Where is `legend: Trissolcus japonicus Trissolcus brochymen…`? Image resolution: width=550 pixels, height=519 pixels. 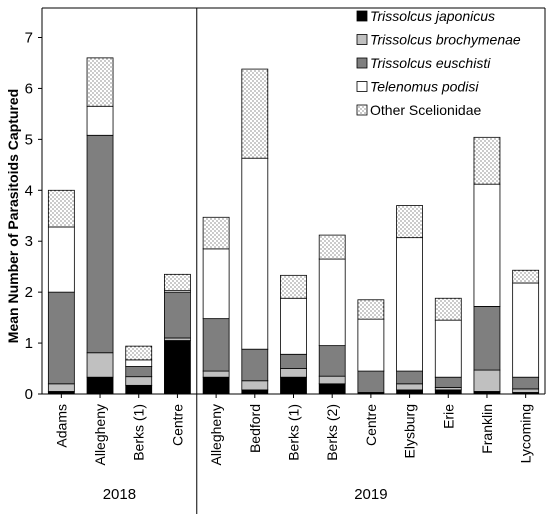
legend: Trissolcus japonicus Trissolcus brochymen… is located at coordinates (438, 63).